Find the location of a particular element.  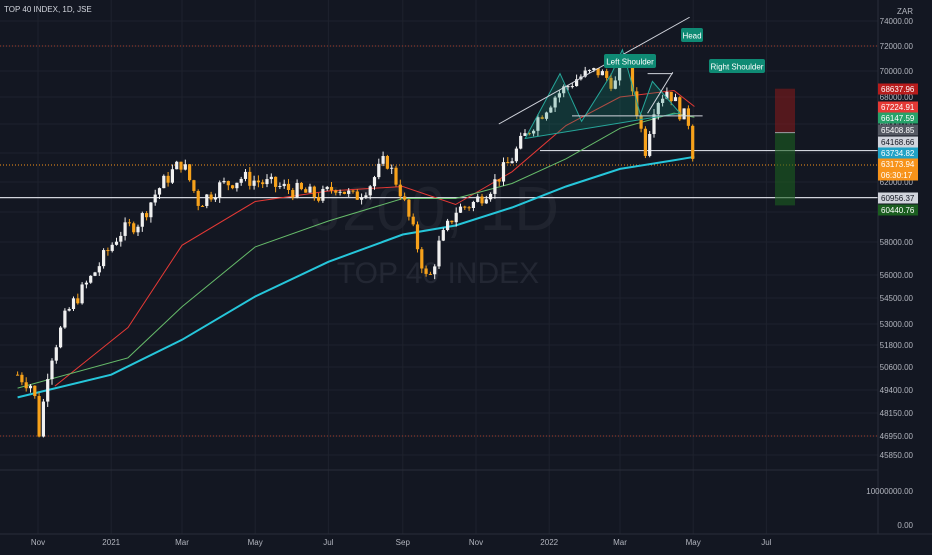

watermark-ticker: J200, 1D is located at coordinates (435, 209).